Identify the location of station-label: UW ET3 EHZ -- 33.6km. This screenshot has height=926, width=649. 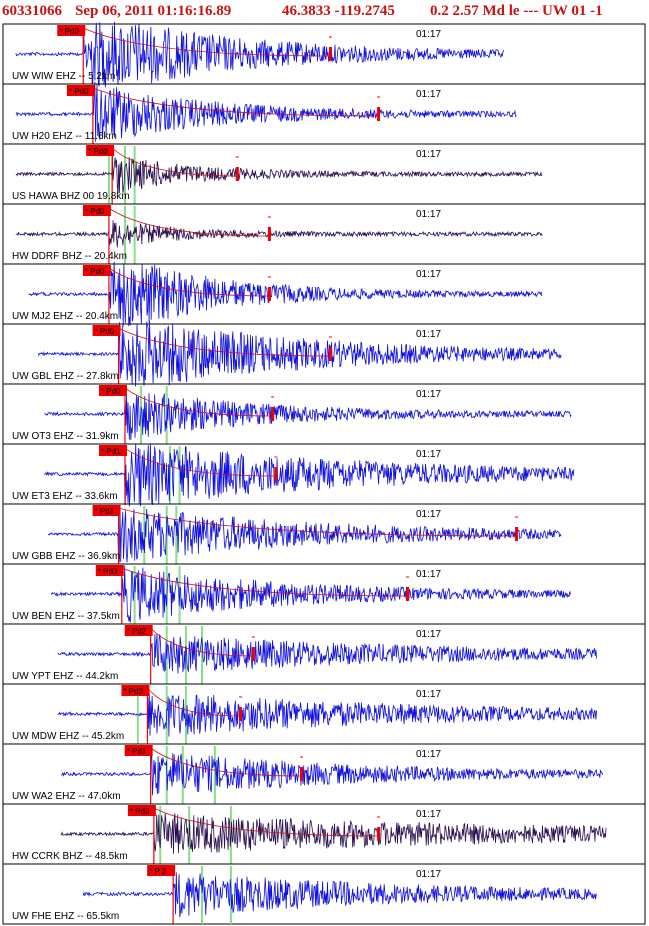
(65, 496).